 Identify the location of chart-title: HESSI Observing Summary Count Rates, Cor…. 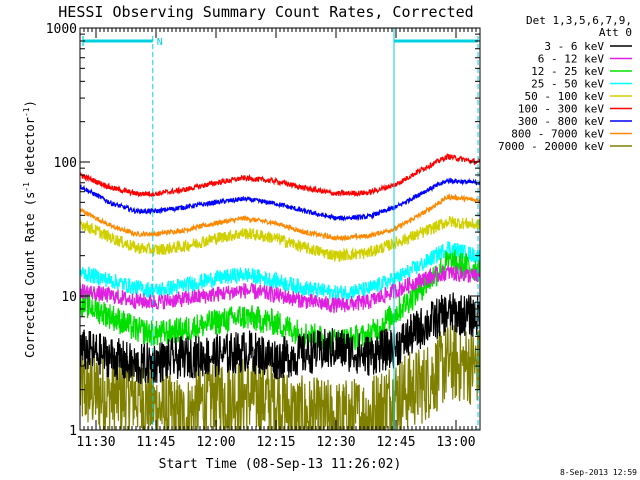
(265, 12).